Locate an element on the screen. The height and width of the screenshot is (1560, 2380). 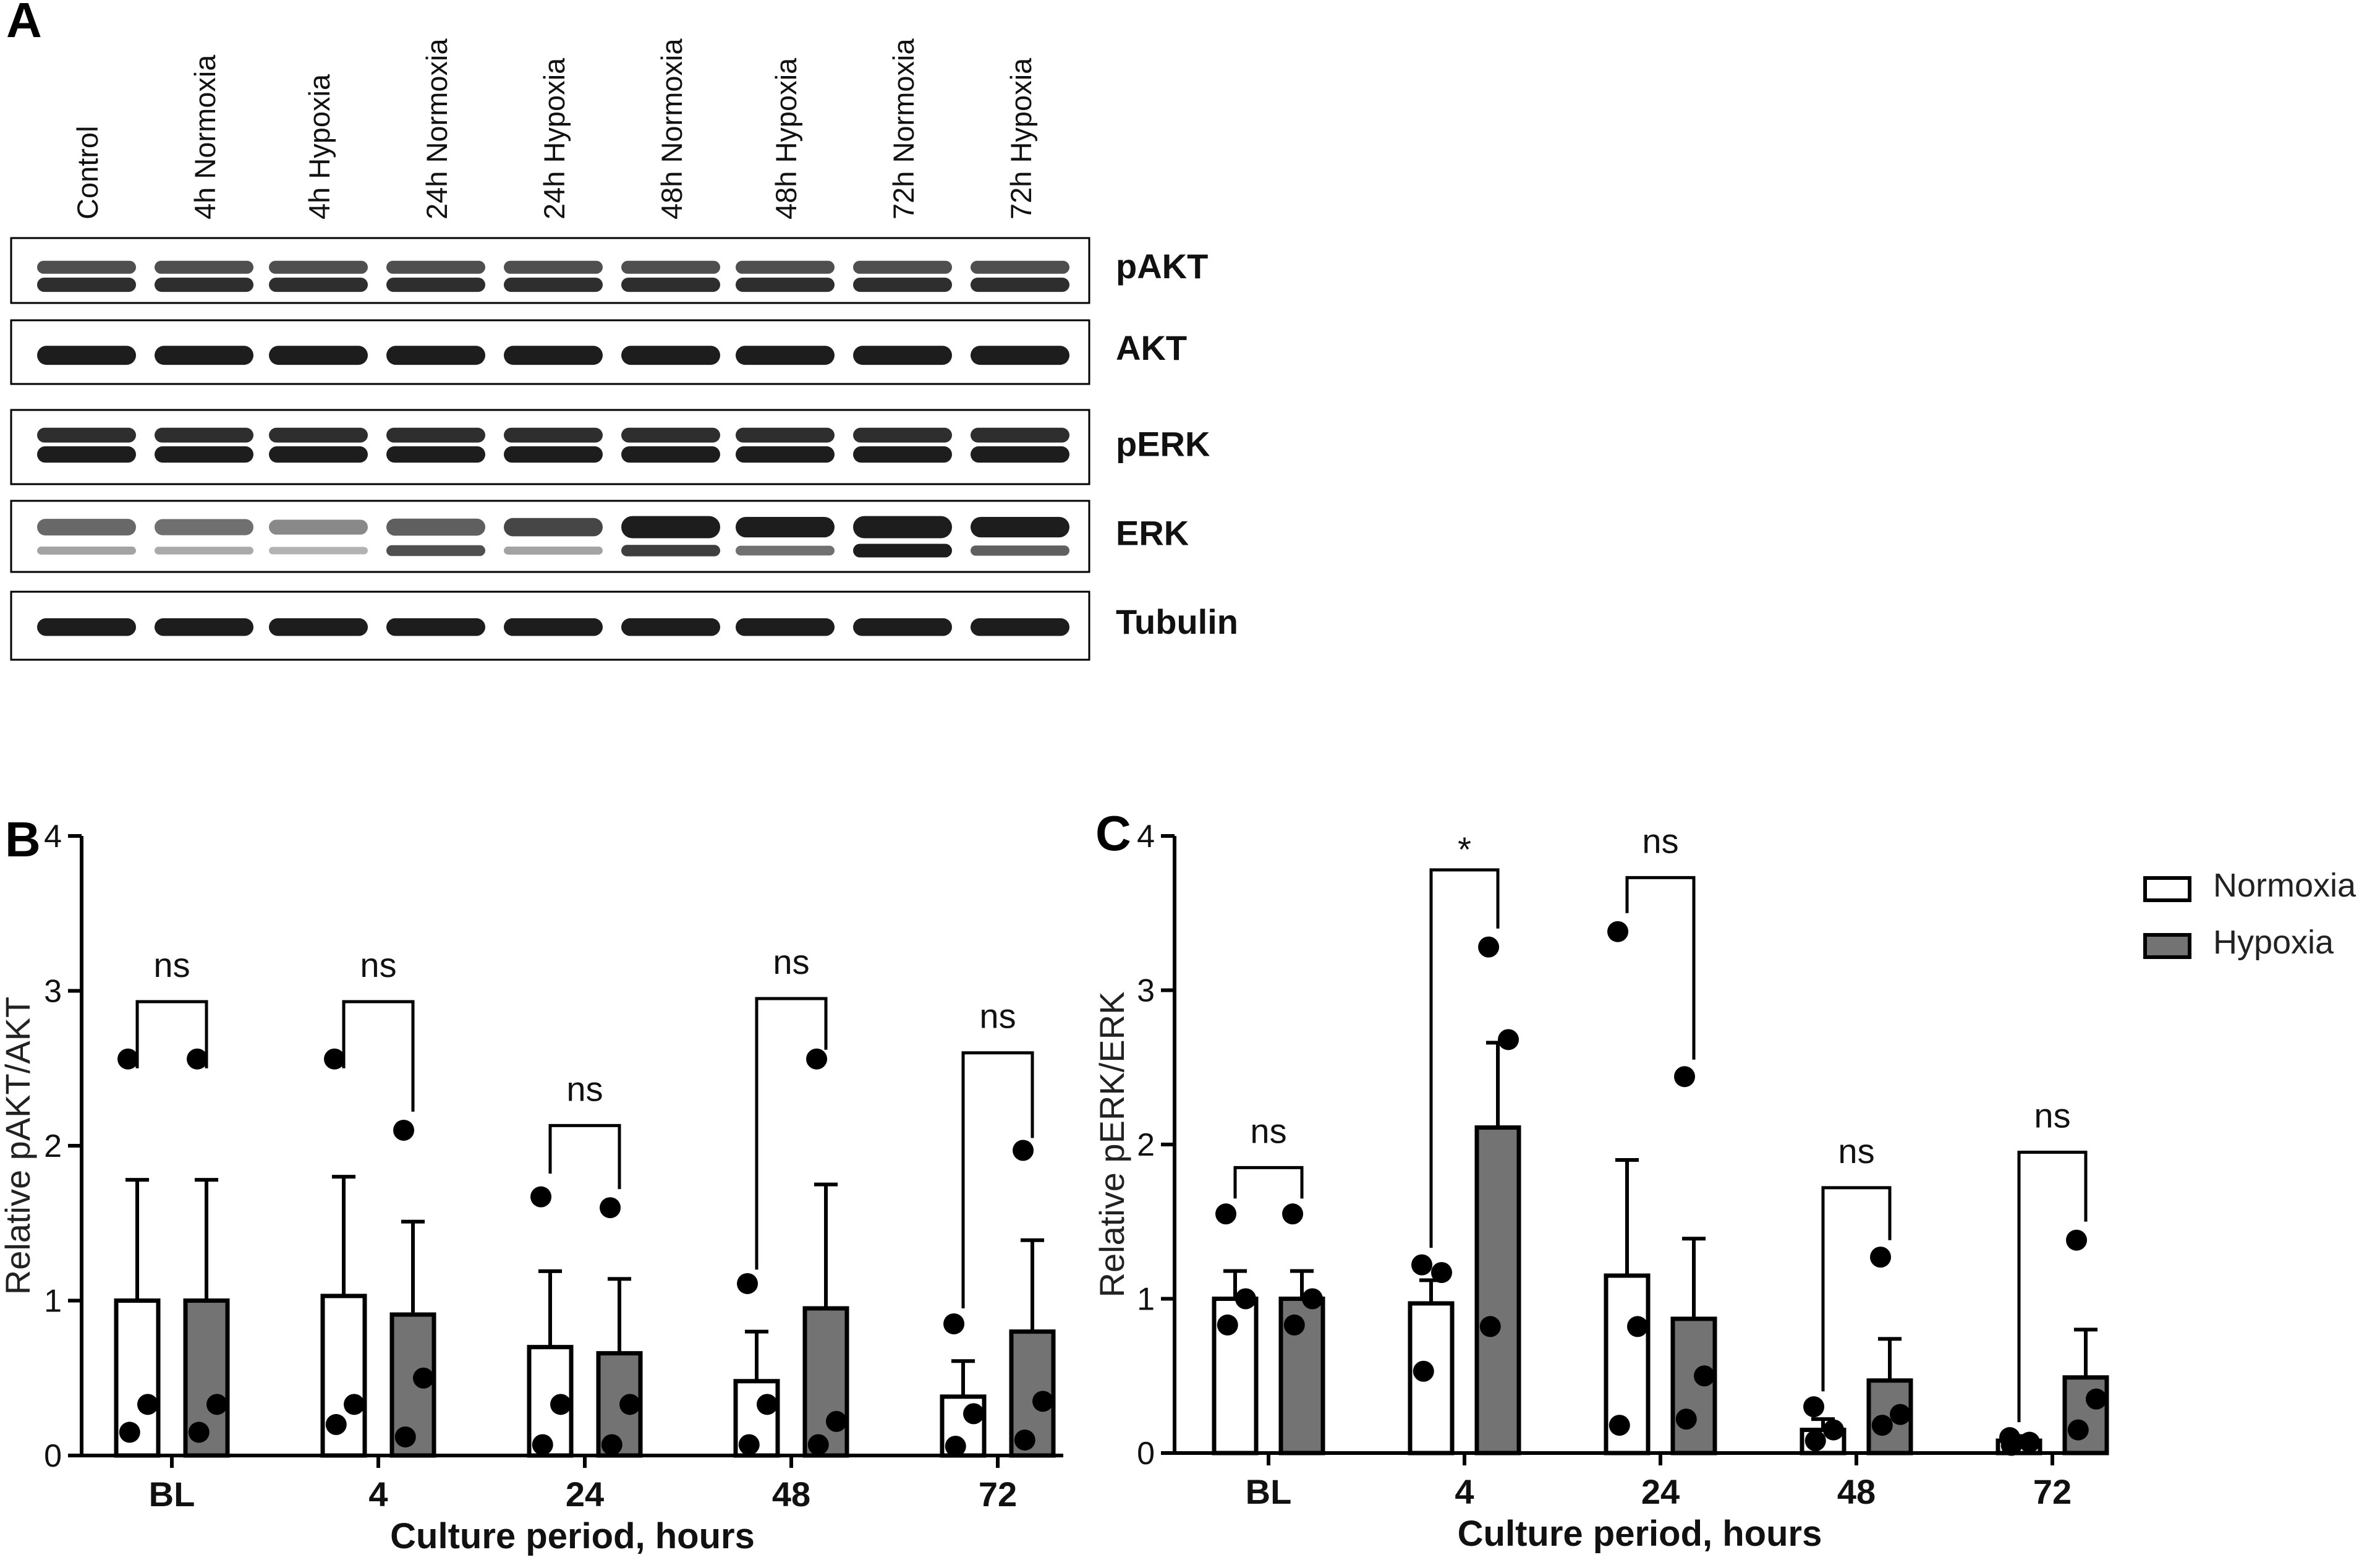
panel-label-a: A is located at coordinates (24, 24).